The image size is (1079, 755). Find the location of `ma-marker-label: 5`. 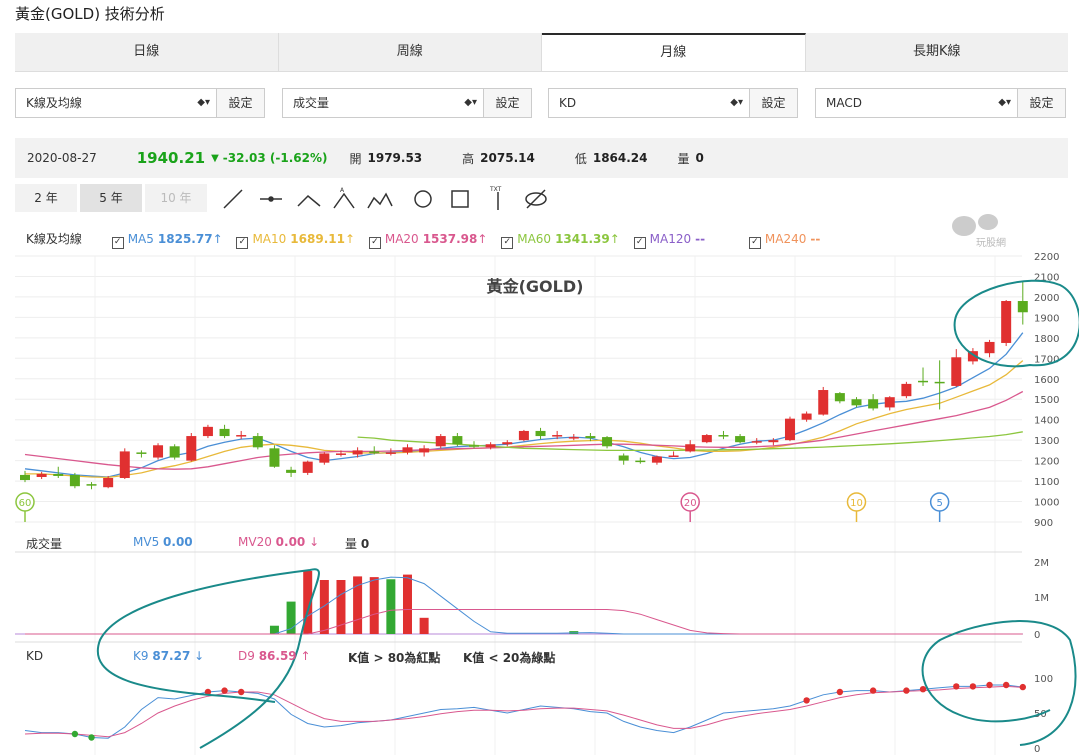

ma-marker-label: 5 is located at coordinates (939, 503).